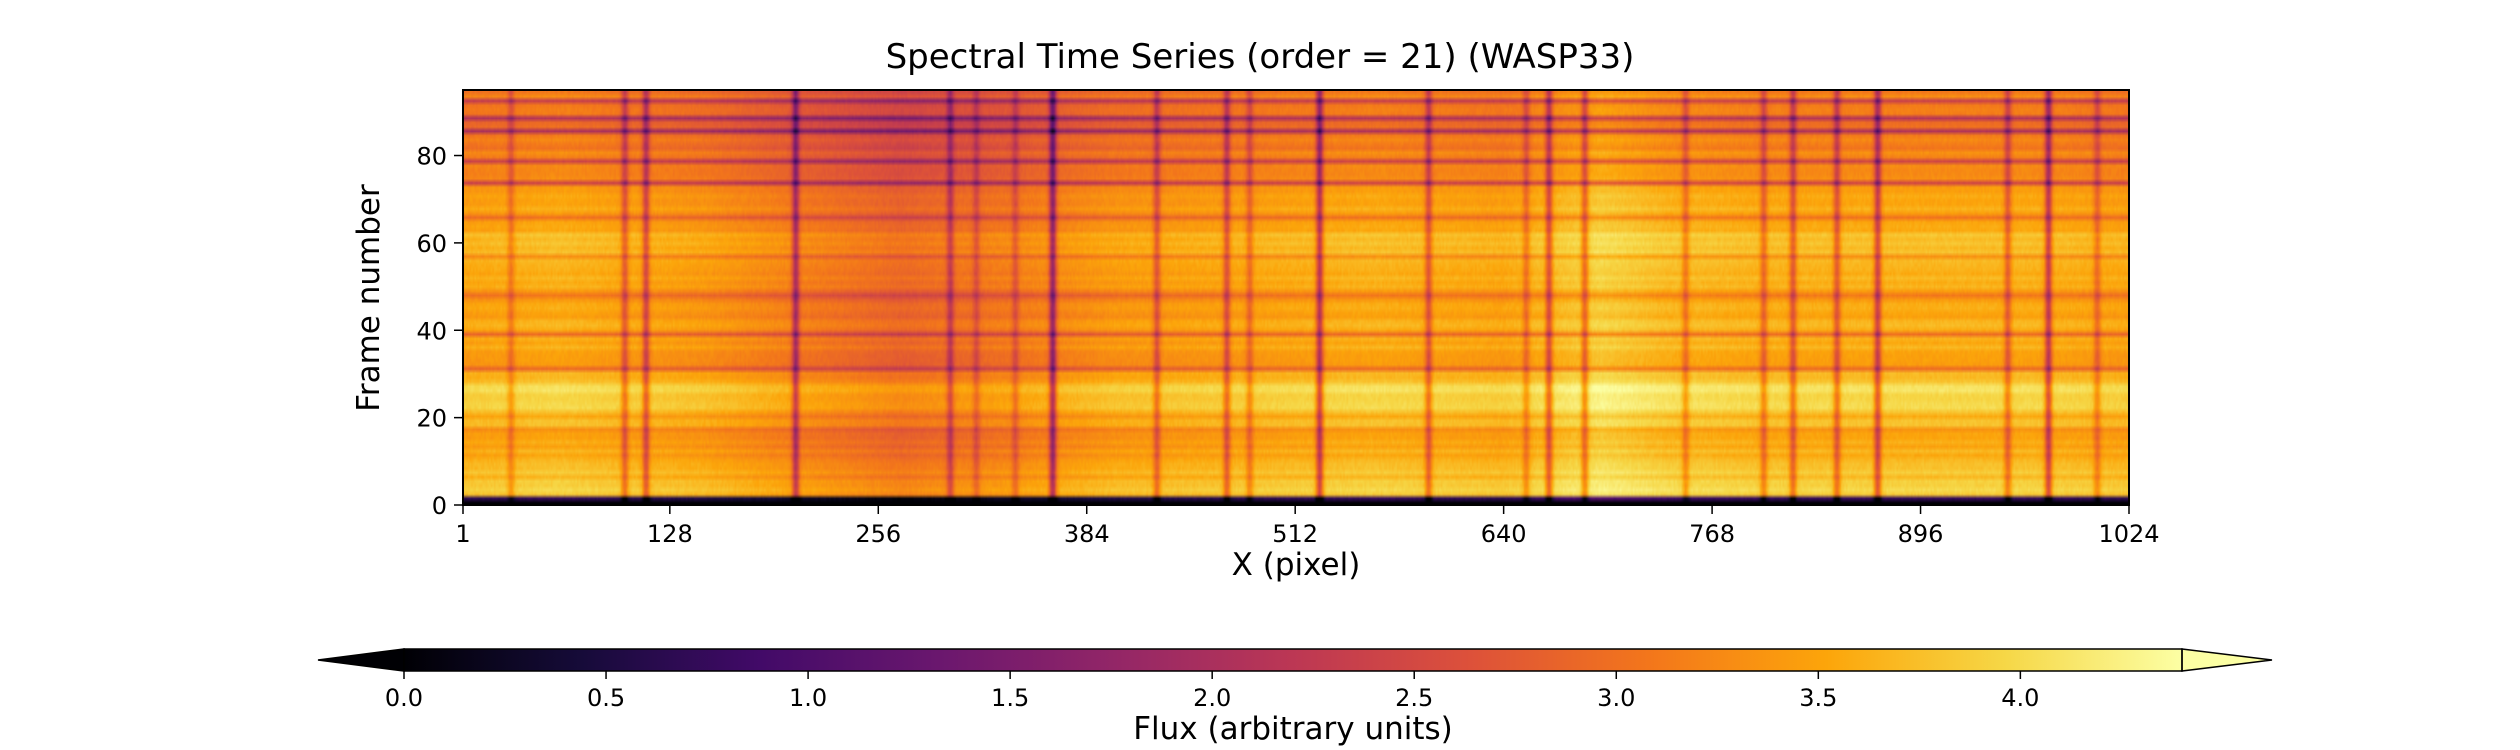  What do you see at coordinates (439, 506) in the screenshot?
I see `y-tick-label: 0` at bounding box center [439, 506].